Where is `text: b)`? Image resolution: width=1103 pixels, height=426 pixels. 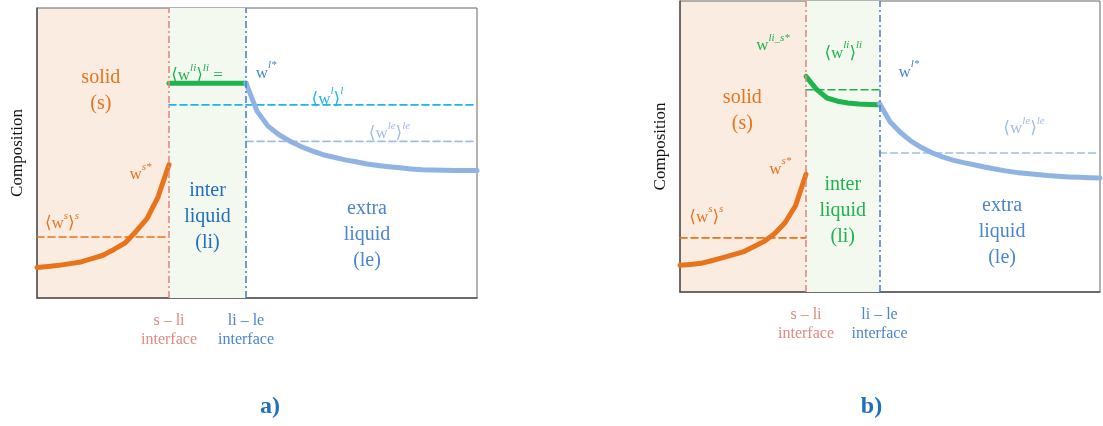 text: b) is located at coordinates (871, 405).